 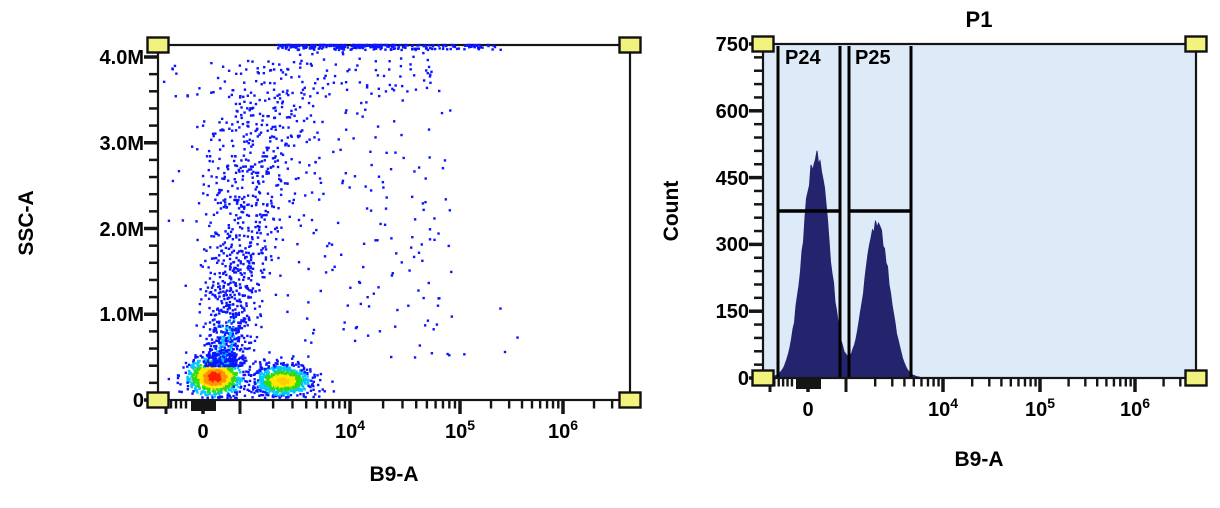 What do you see at coordinates (873, 58) in the screenshot?
I see `gate-p25-label: P25` at bounding box center [873, 58].